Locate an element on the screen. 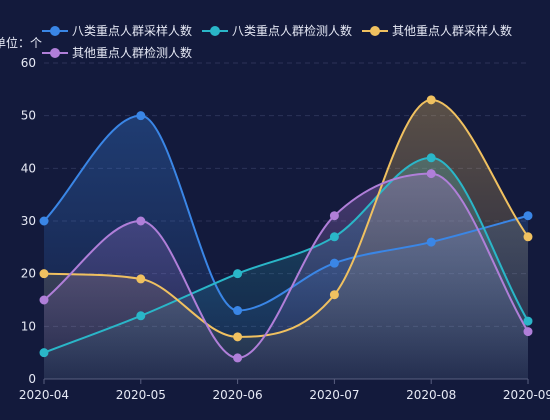 The width and height of the screenshot is (550, 420). legend-label: 八类重点人群检测人数 is located at coordinates (292, 30).